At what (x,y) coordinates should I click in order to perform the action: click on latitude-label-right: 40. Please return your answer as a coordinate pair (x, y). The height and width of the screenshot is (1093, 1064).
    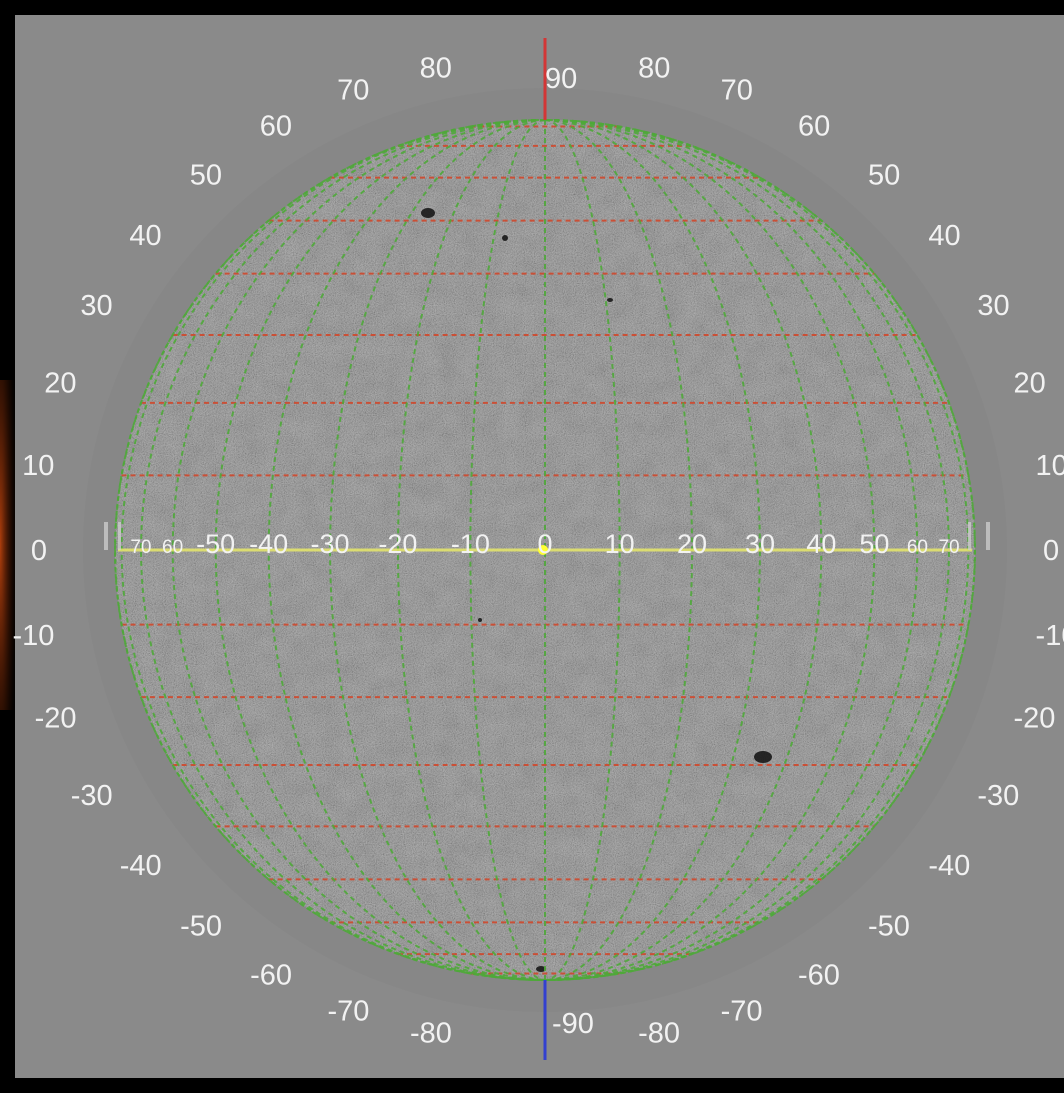
    Looking at the image, I should click on (944, 236).